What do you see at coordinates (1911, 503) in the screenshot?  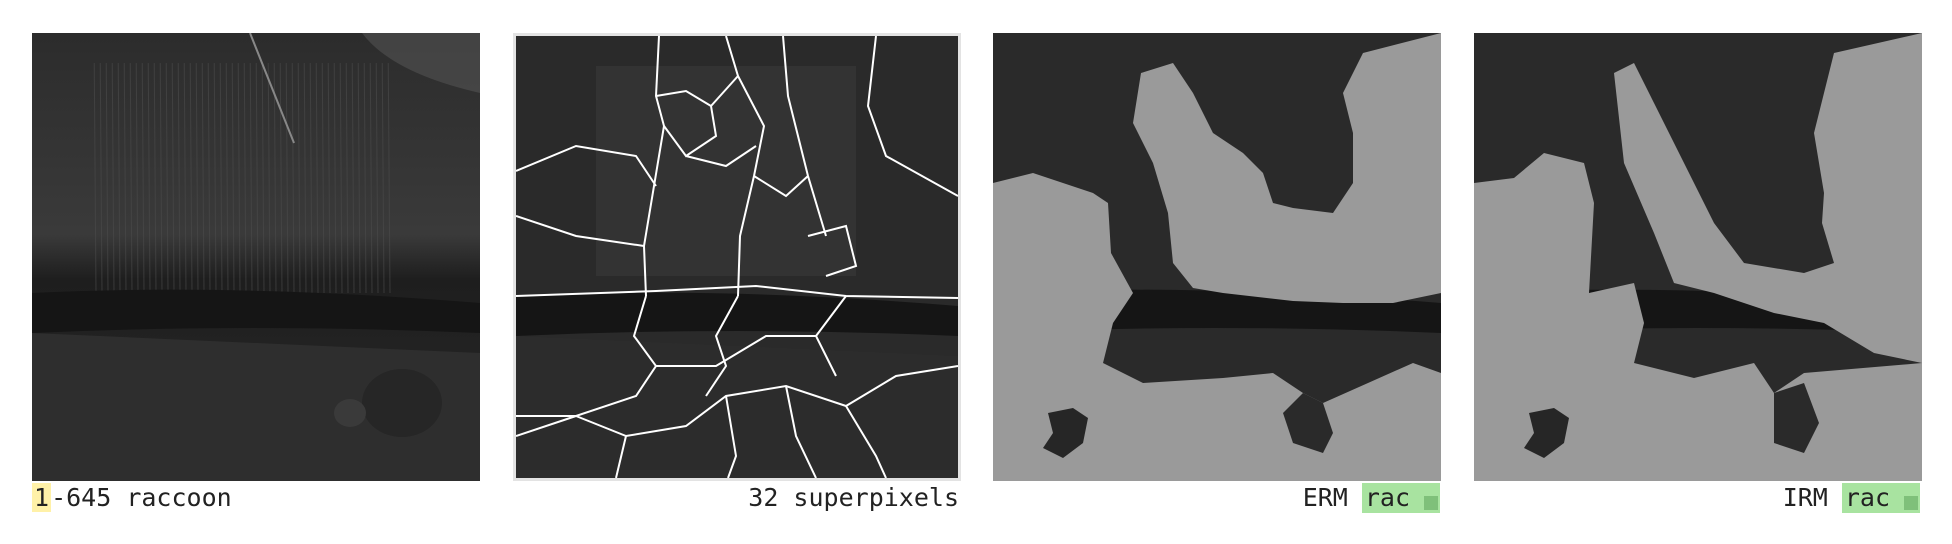 I see `irm-confidence-square` at bounding box center [1911, 503].